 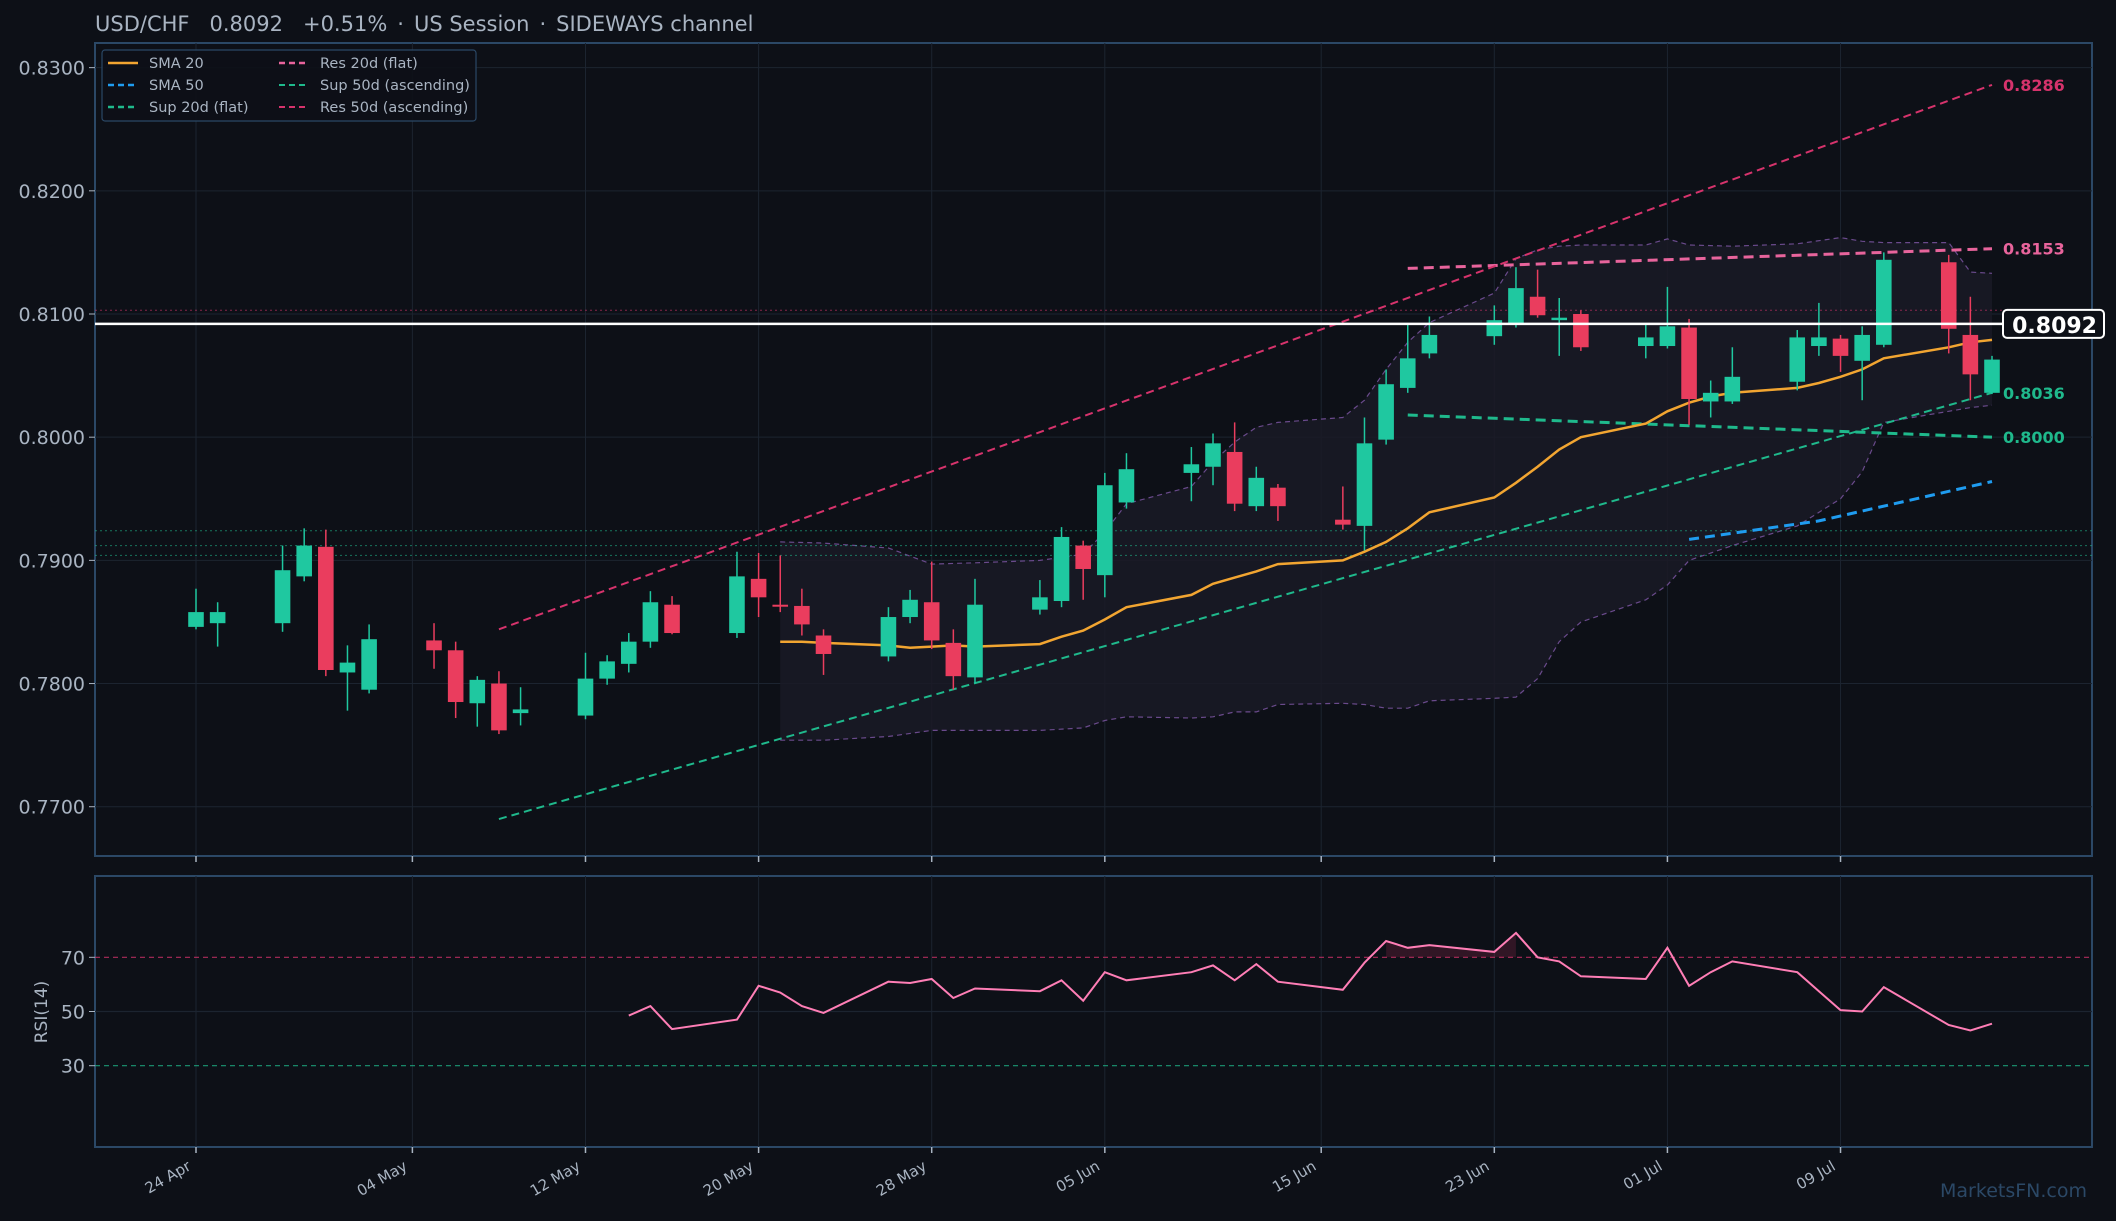 I want to click on legend-label-res_flat: Res 20d (flat), so click(x=369, y=64).